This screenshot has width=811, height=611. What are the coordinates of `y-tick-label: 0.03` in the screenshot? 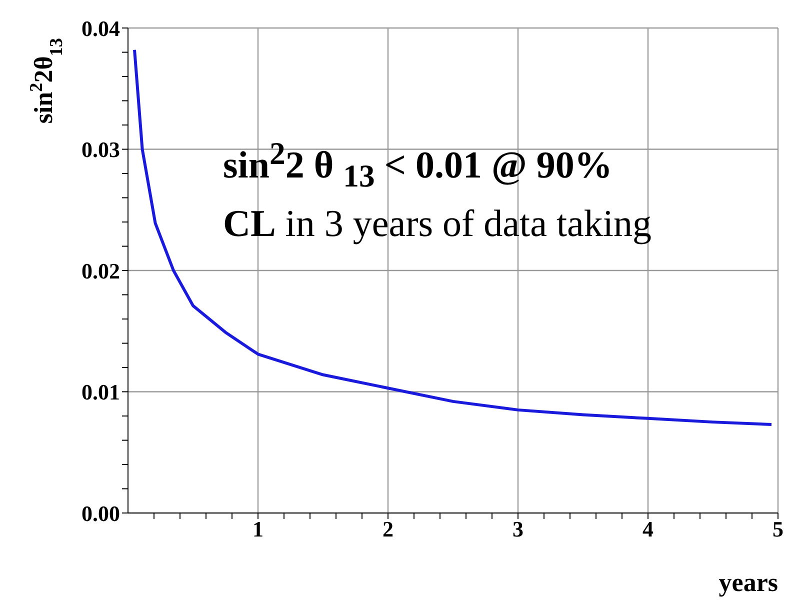 It's located at (101, 149).